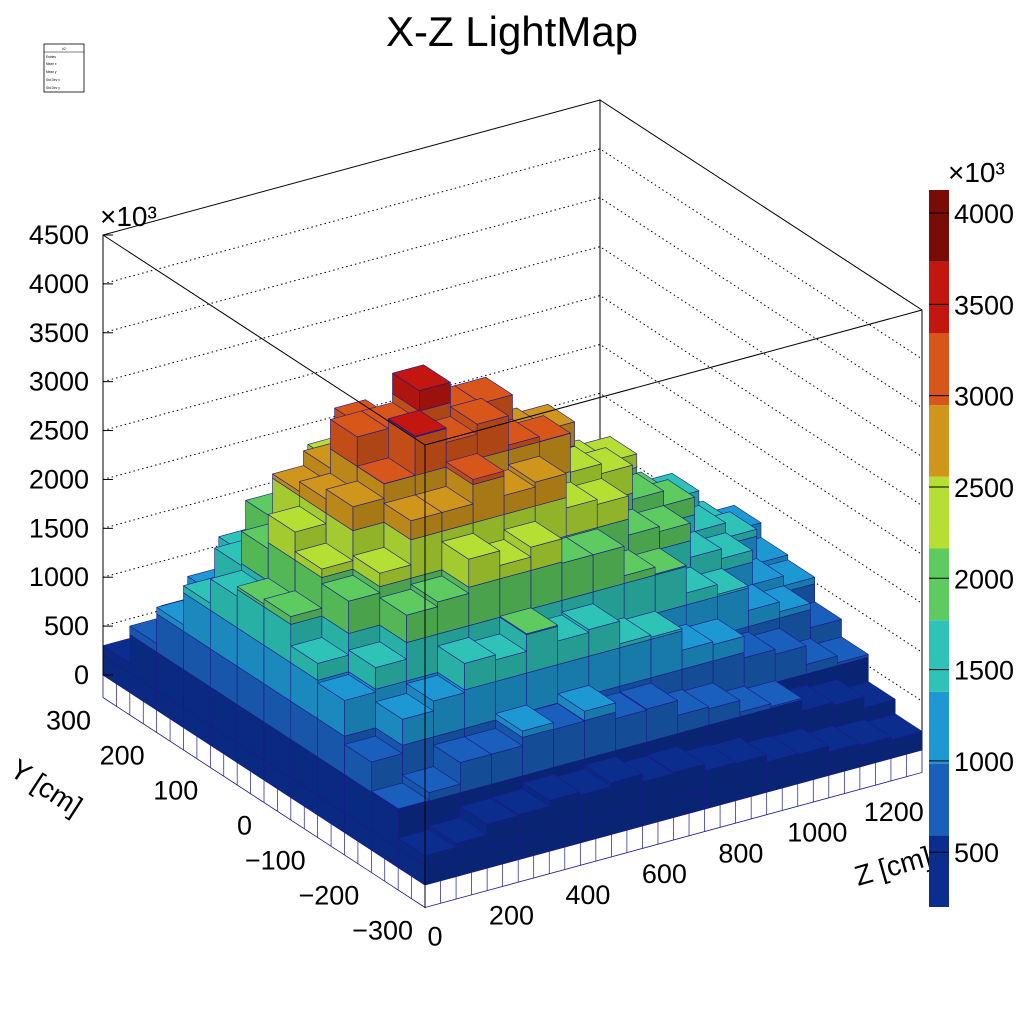 The height and width of the screenshot is (1014, 1024). I want to click on palette-tick-label: 500, so click(976, 853).